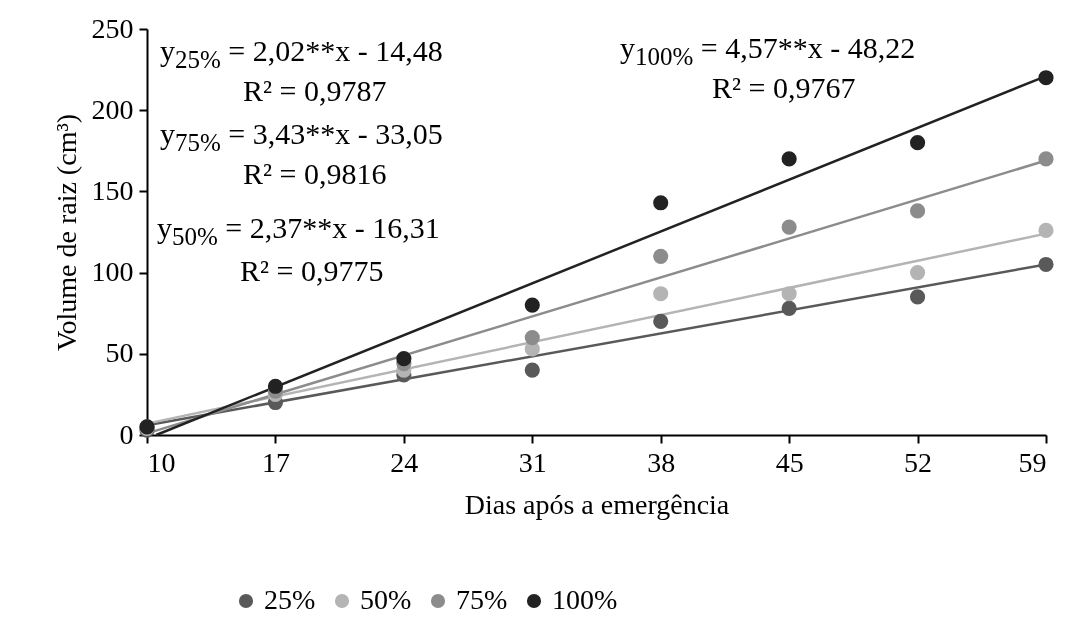 The height and width of the screenshot is (637, 1067). I want to click on legend-label: 75%, so click(482, 599).